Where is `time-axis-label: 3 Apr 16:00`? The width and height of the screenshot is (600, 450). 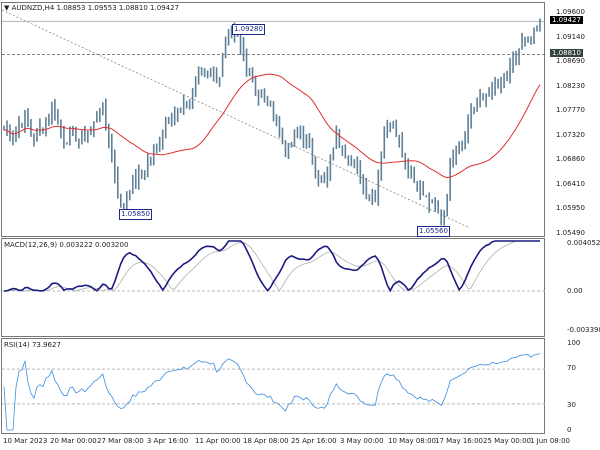 time-axis-label: 3 Apr 16:00 is located at coordinates (168, 441).